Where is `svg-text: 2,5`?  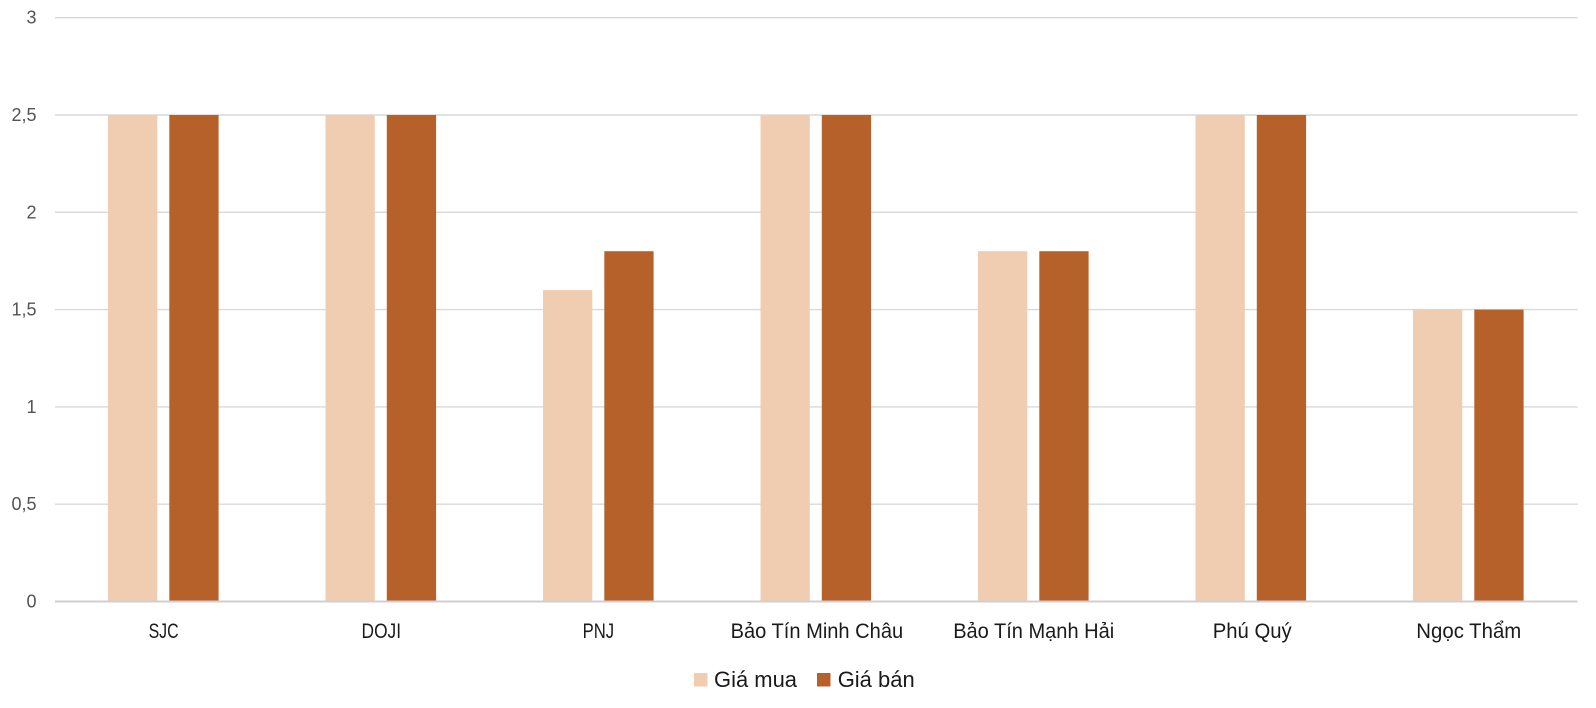
svg-text: 2,5 is located at coordinates (23, 115).